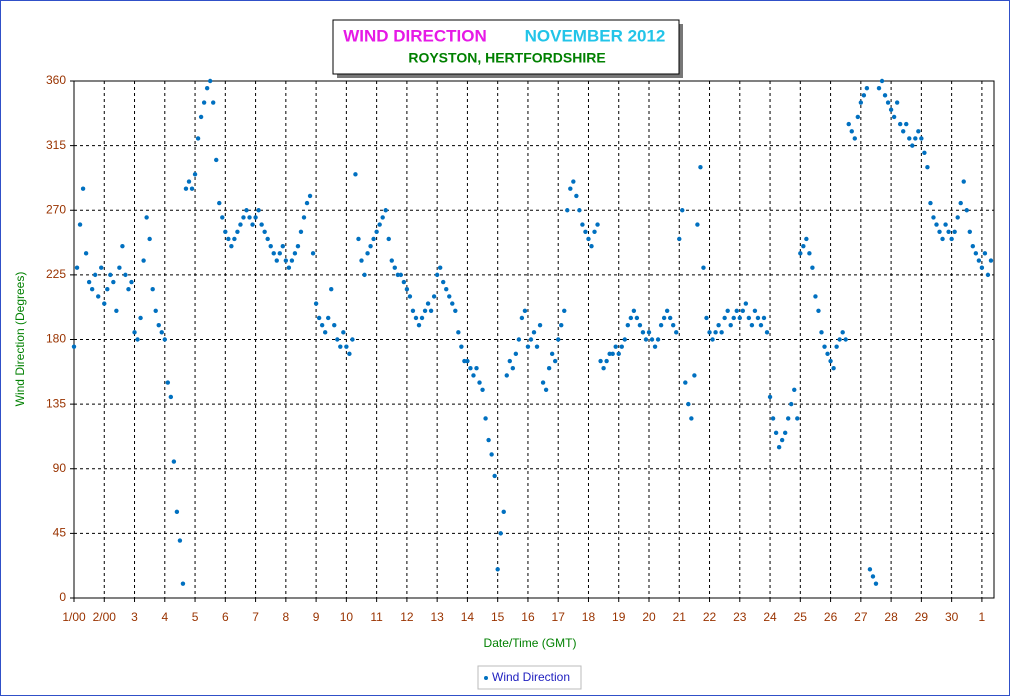  Describe the element at coordinates (20, 339) in the screenshot. I see `y-axis-title: Wind Direction (Degrees)` at that location.